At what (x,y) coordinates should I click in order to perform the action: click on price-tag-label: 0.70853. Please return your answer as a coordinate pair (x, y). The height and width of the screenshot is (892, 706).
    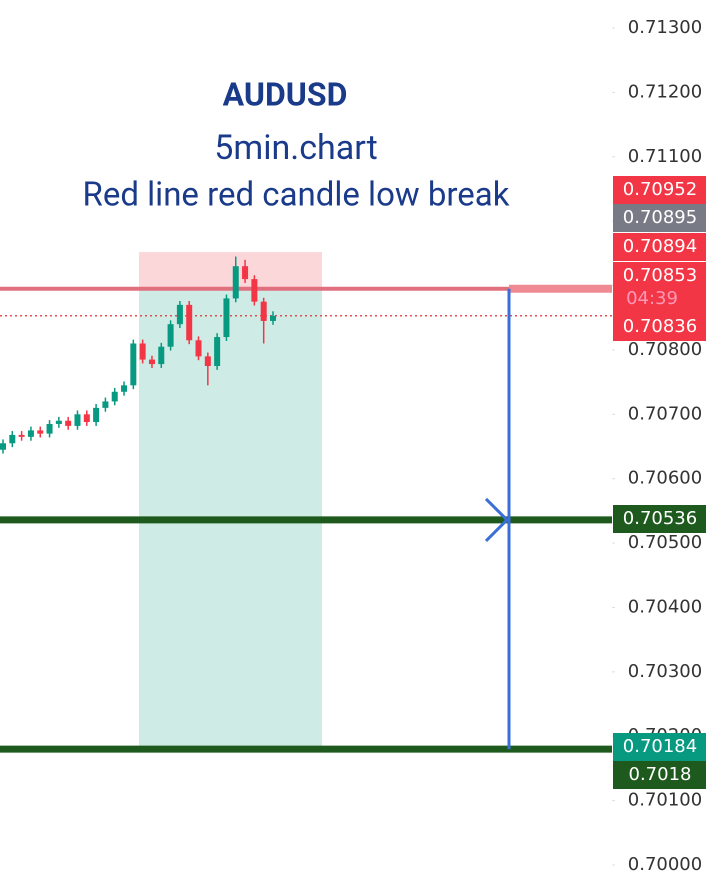
    Looking at the image, I should click on (660, 275).